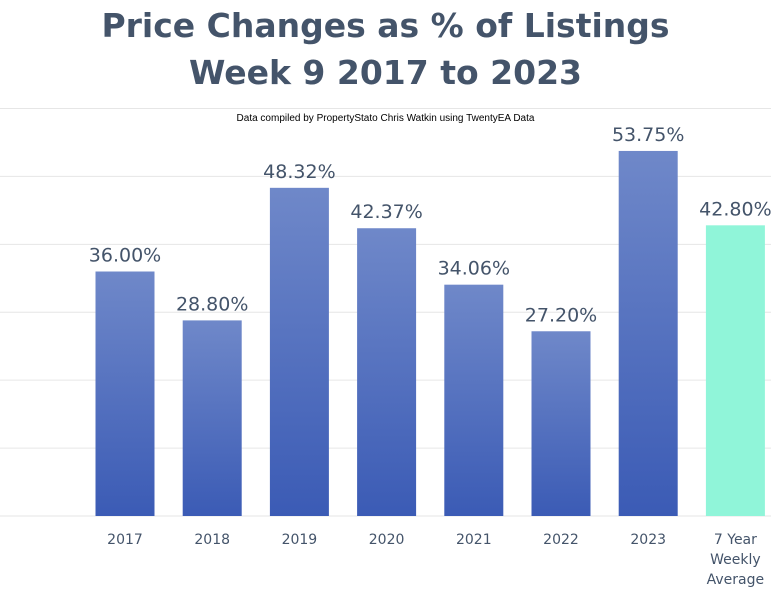 Image resolution: width=771 pixels, height=598 pixels. I want to click on category-label: 7 Year Weekly Average, so click(736, 560).